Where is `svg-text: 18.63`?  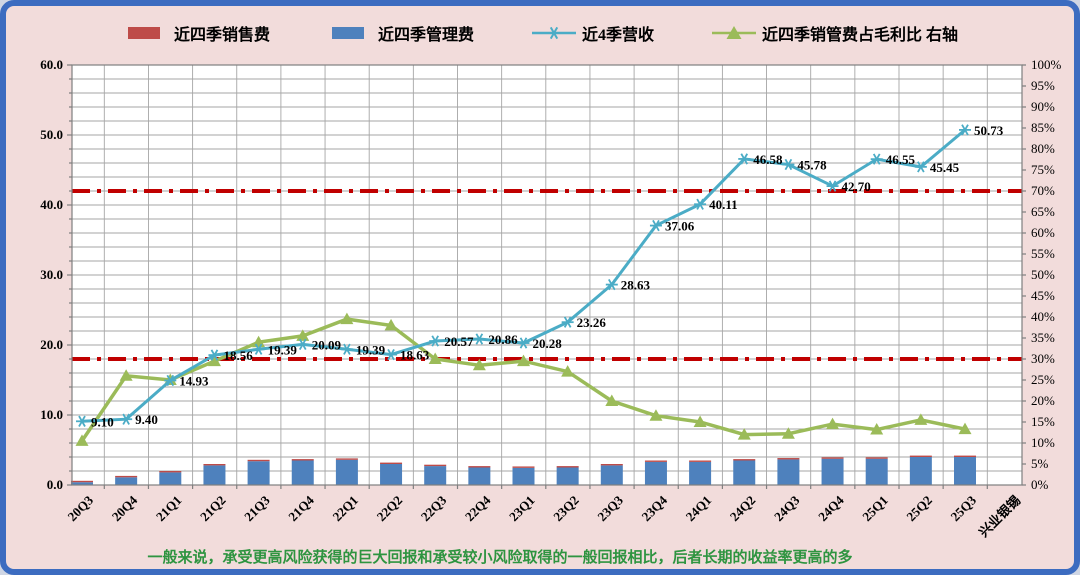 svg-text: 18.63 is located at coordinates (415, 355).